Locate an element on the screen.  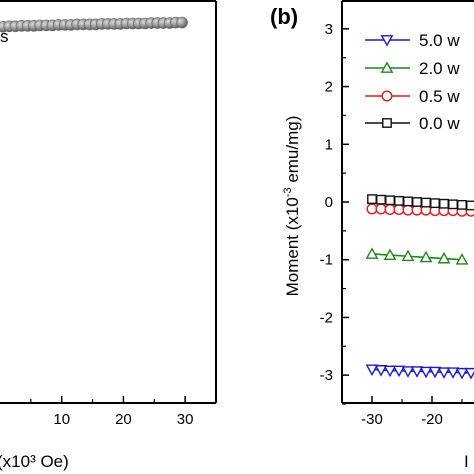
y-title-exponent: -3 is located at coordinates (288, 192).